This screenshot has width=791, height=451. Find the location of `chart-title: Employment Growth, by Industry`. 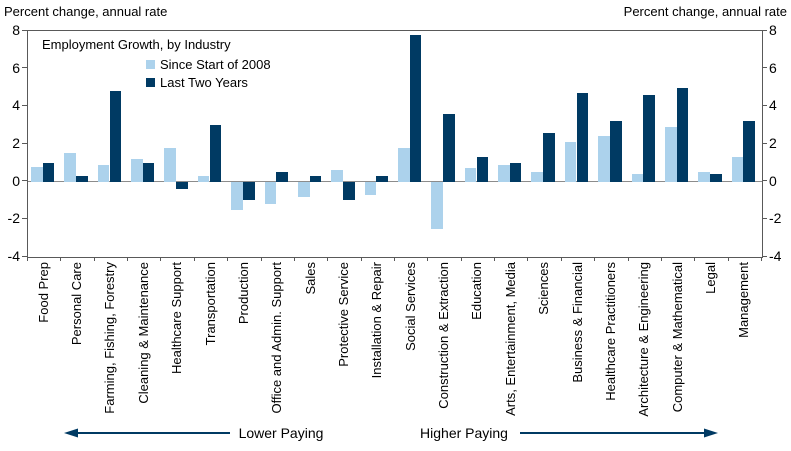

chart-title: Employment Growth, by Industry is located at coordinates (136, 44).